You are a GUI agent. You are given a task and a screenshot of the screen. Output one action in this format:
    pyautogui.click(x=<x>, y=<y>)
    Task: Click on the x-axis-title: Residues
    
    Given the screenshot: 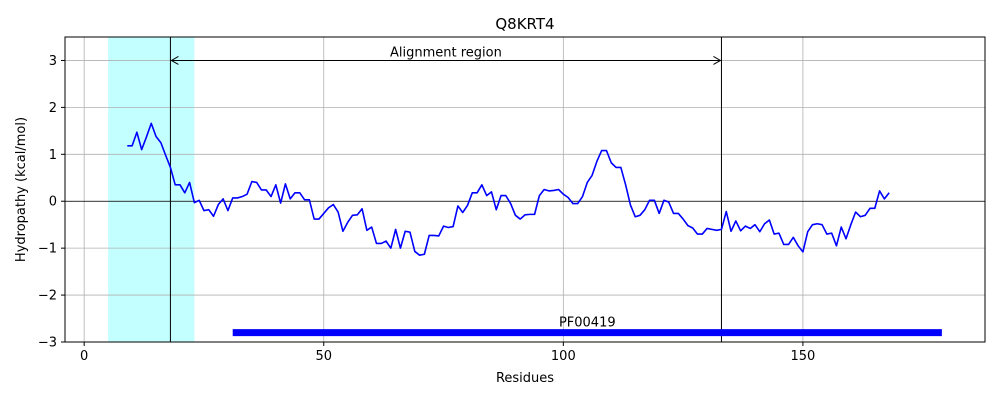 What is the action you would take?
    pyautogui.click(x=525, y=378)
    